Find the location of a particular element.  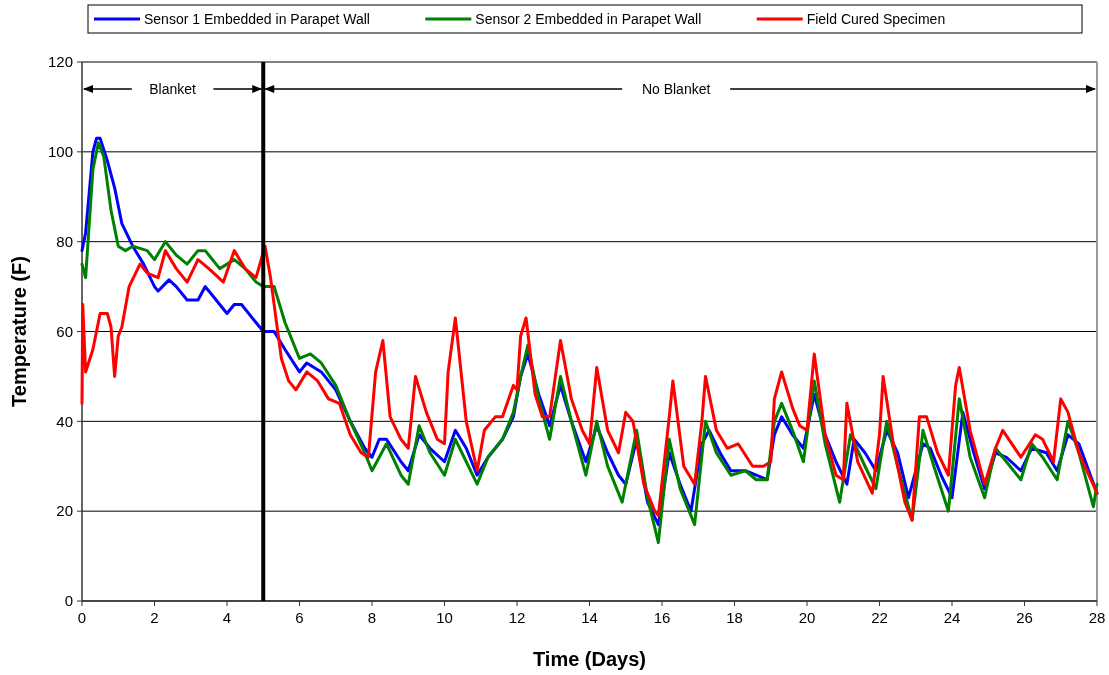

x-tick-label: 8 is located at coordinates (372, 617).